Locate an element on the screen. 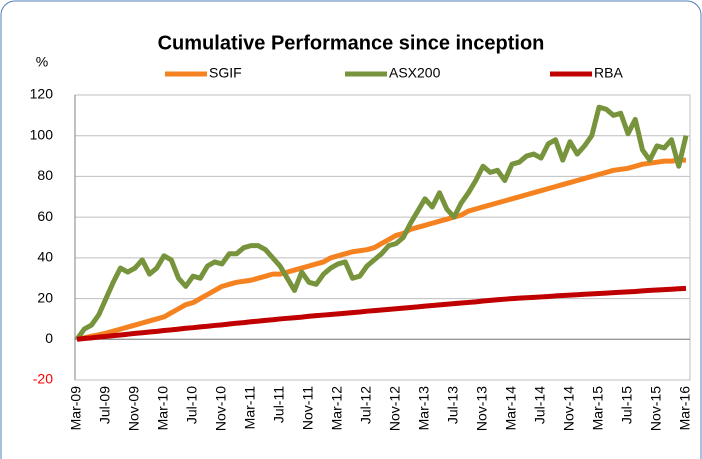 This screenshot has width=702, height=459. x-tick-label: Nov-09 is located at coordinates (134, 408).